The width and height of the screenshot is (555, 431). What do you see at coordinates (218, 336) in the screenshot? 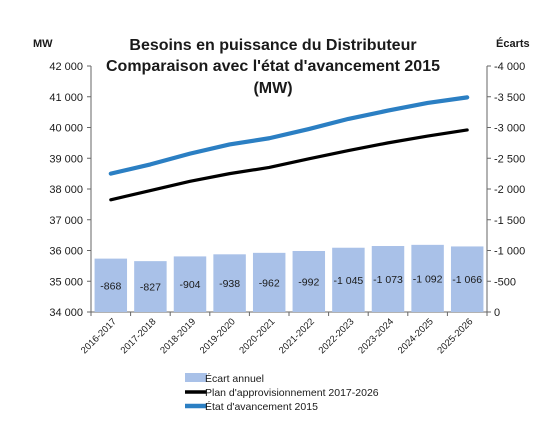
I see `x-tick-label: 2019-2020` at bounding box center [218, 336].